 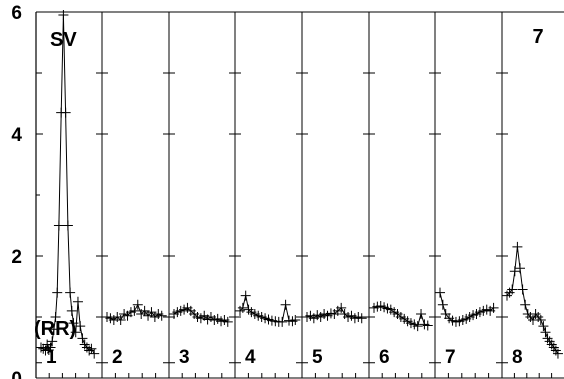 What do you see at coordinates (198, 195) in the screenshot?
I see `panel-3: 3` at bounding box center [198, 195].